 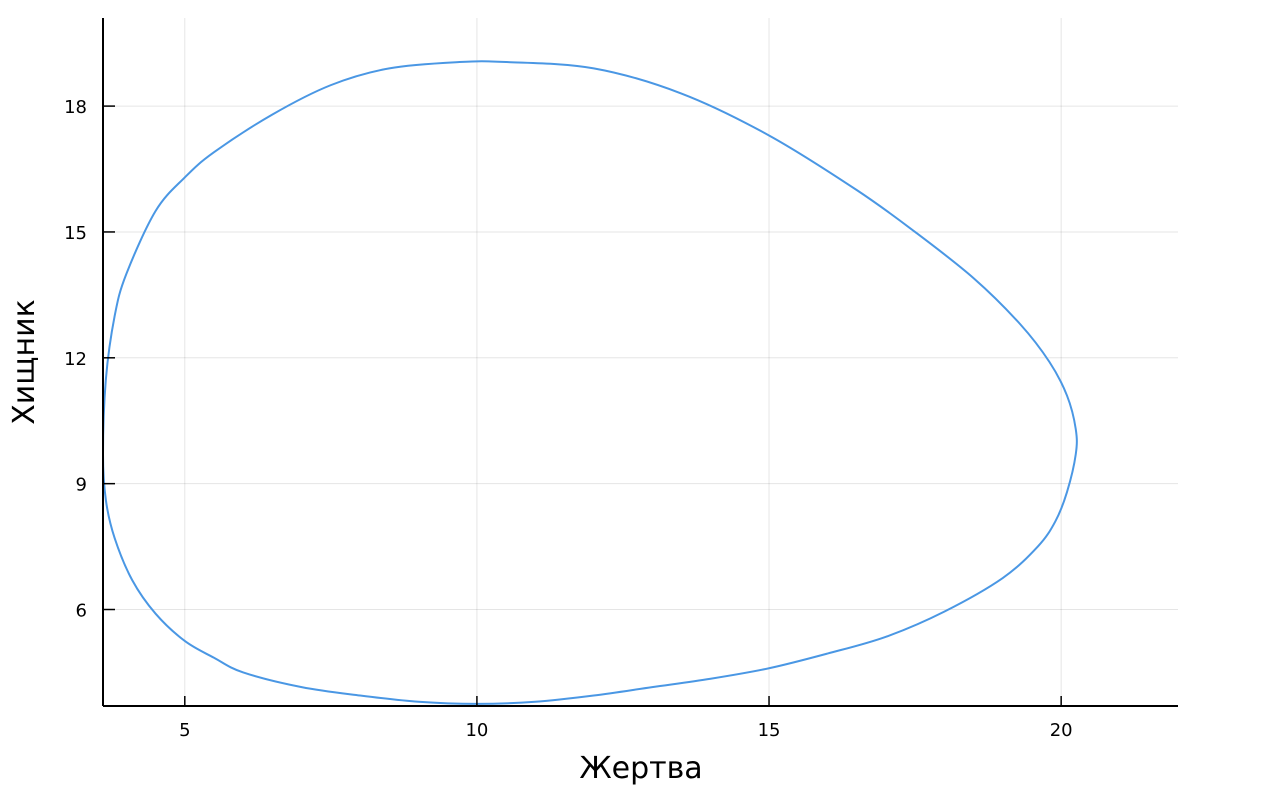 What do you see at coordinates (640, 768) in the screenshot?
I see `x-axis-label: Жертва` at bounding box center [640, 768].